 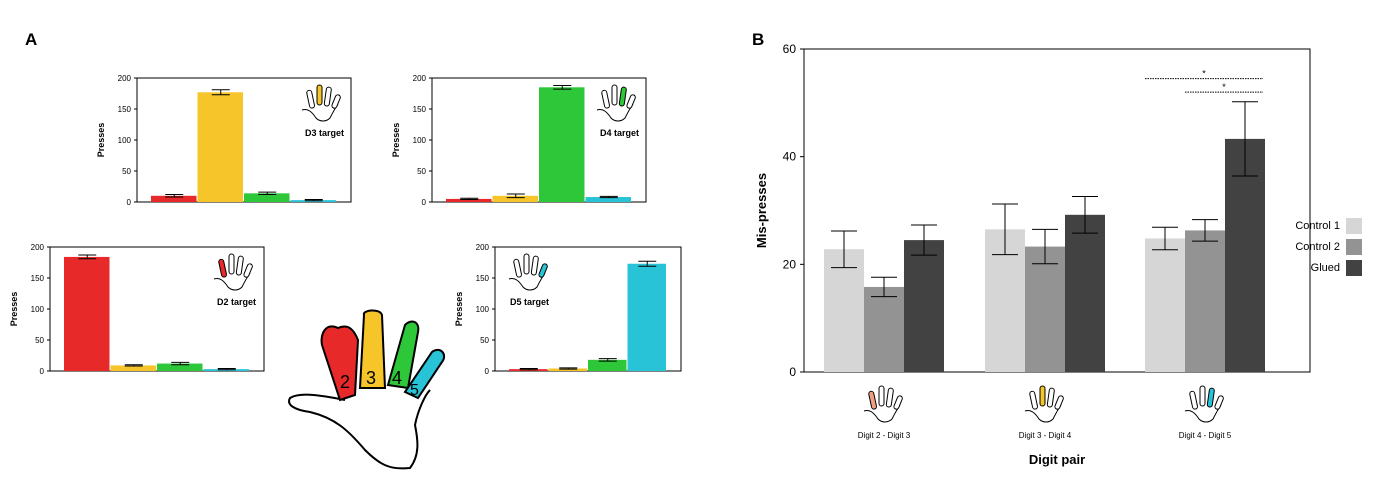 I want to click on finger-d3, so click(x=372, y=349).